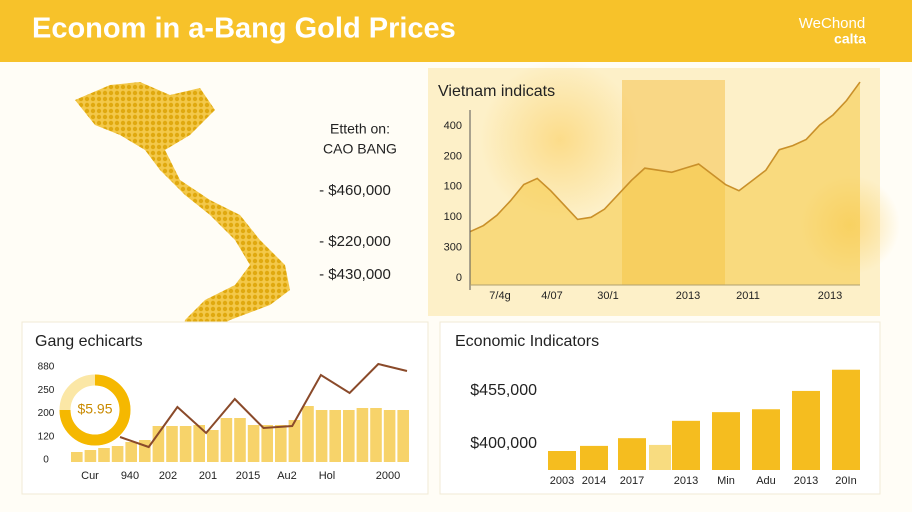 The width and height of the screenshot is (912, 512). What do you see at coordinates (355, 274) in the screenshot?
I see `price: - $430,000` at bounding box center [355, 274].